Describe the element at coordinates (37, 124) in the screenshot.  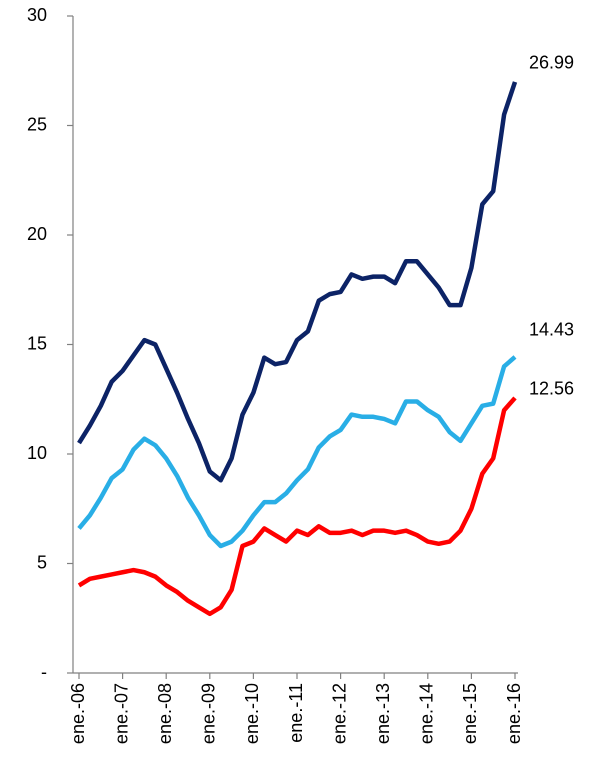
I see `y-tick-label: 25` at that location.